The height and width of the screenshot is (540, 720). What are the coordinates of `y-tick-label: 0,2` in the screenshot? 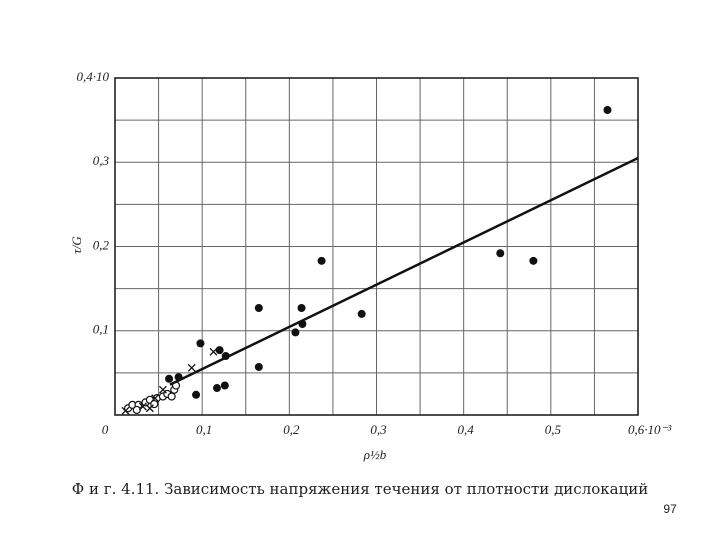 It's located at (101, 244).